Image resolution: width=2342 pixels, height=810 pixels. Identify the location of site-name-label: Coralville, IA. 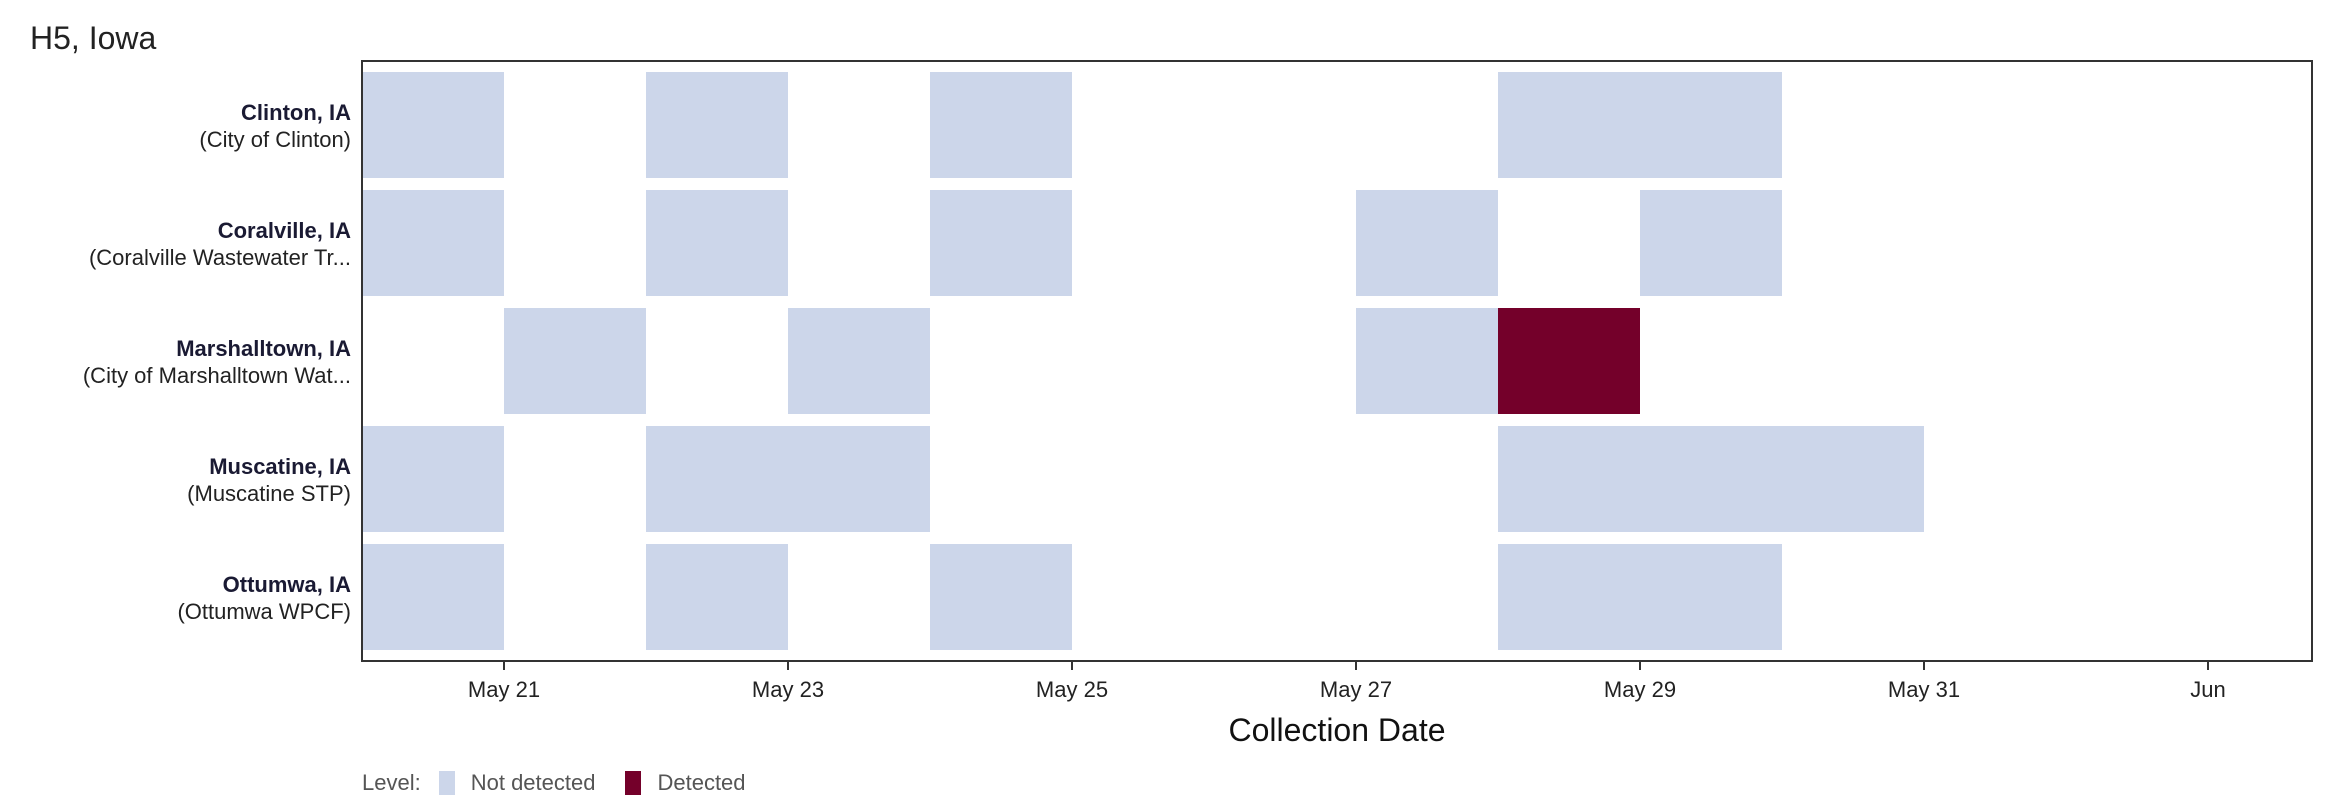
(284, 230).